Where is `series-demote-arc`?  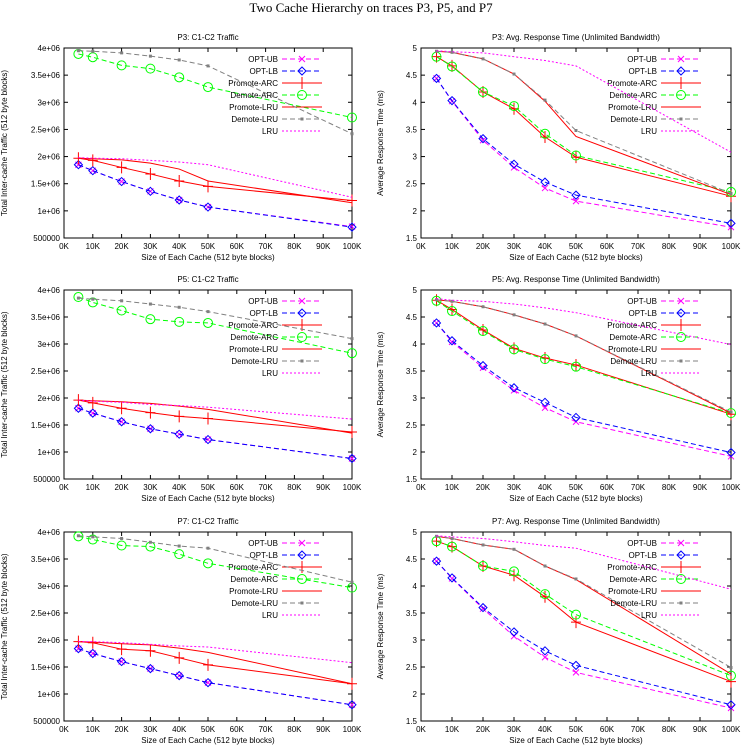 series-demote-arc is located at coordinates (583, 357).